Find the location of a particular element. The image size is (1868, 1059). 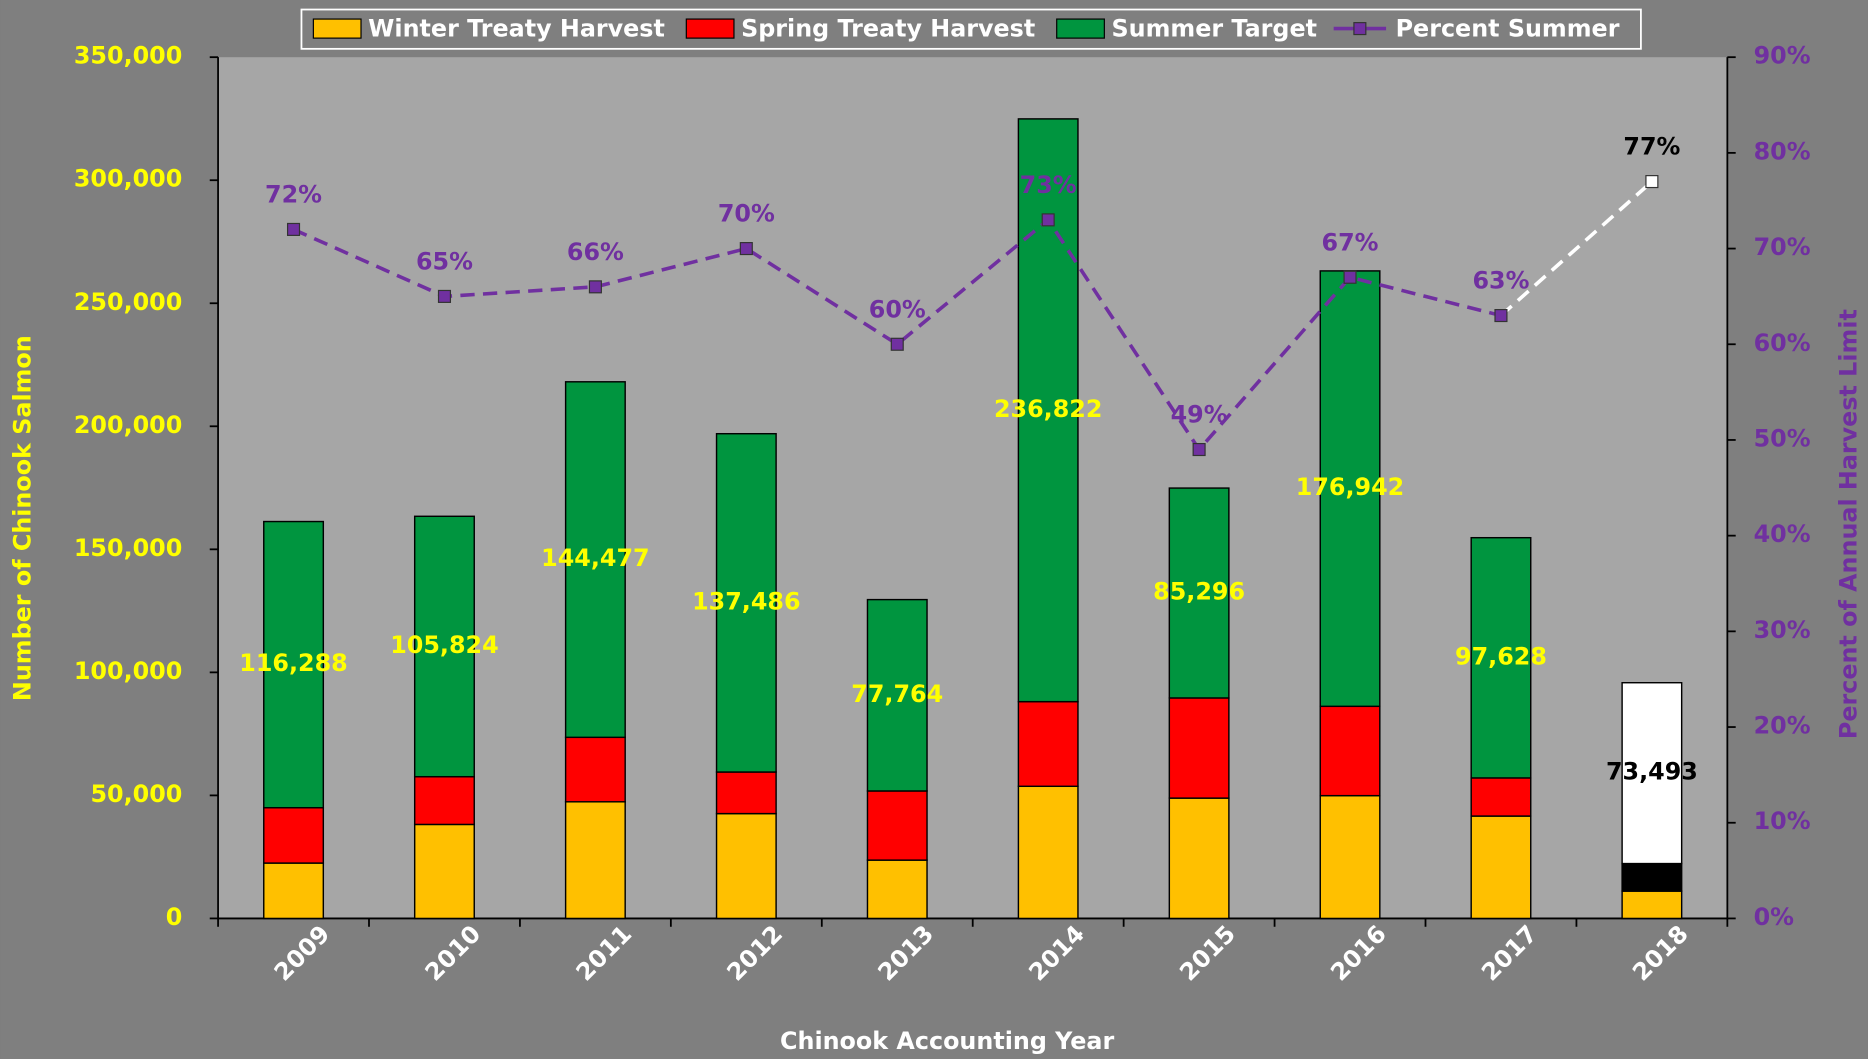

data-label: 116,288 is located at coordinates (293, 663).